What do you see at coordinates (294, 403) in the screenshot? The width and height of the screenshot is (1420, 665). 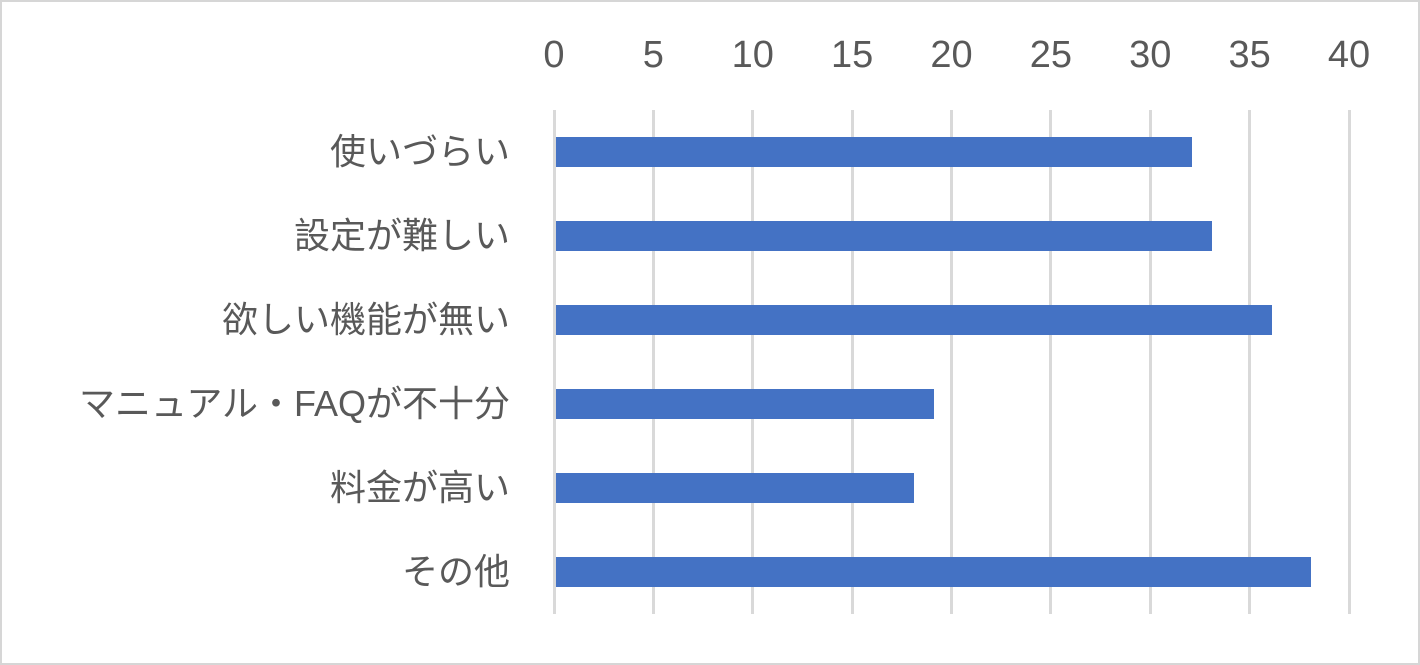 I see `category-label: マニュアル・FAQが不十分` at bounding box center [294, 403].